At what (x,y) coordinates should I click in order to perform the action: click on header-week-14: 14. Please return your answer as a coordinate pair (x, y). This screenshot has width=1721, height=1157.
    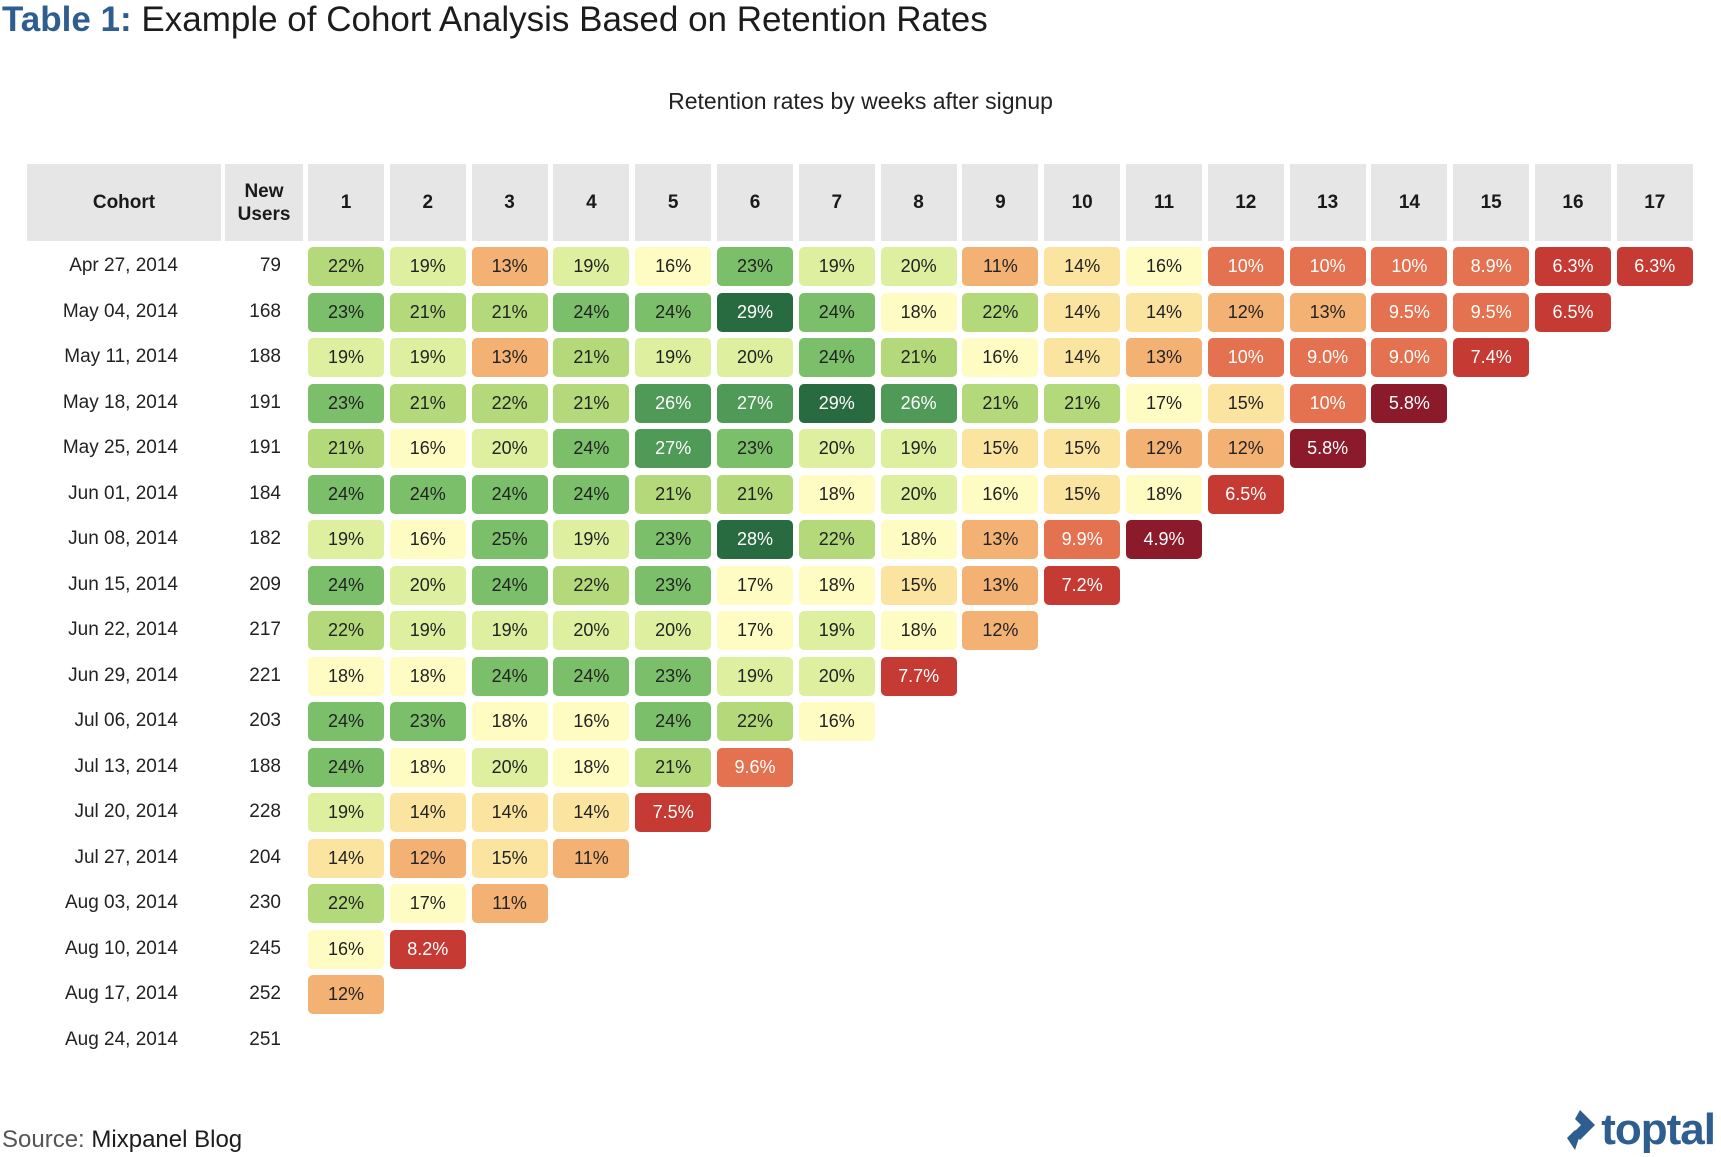
    Looking at the image, I should click on (1409, 202).